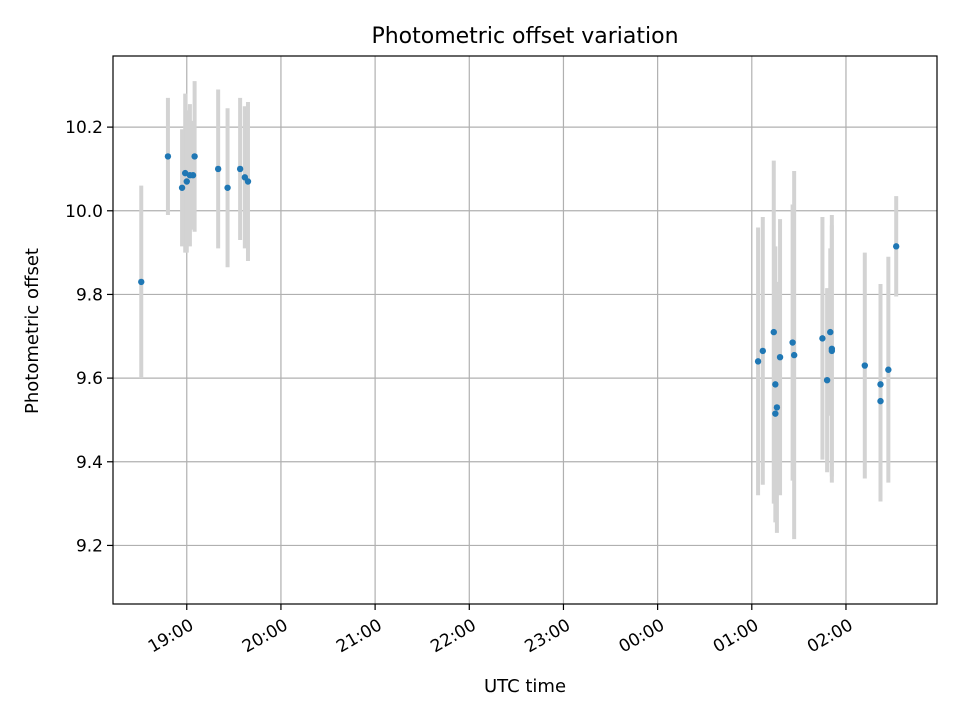 Image resolution: width=960 pixels, height=720 pixels. I want to click on y-tick-label: 9.8, so click(89, 295).